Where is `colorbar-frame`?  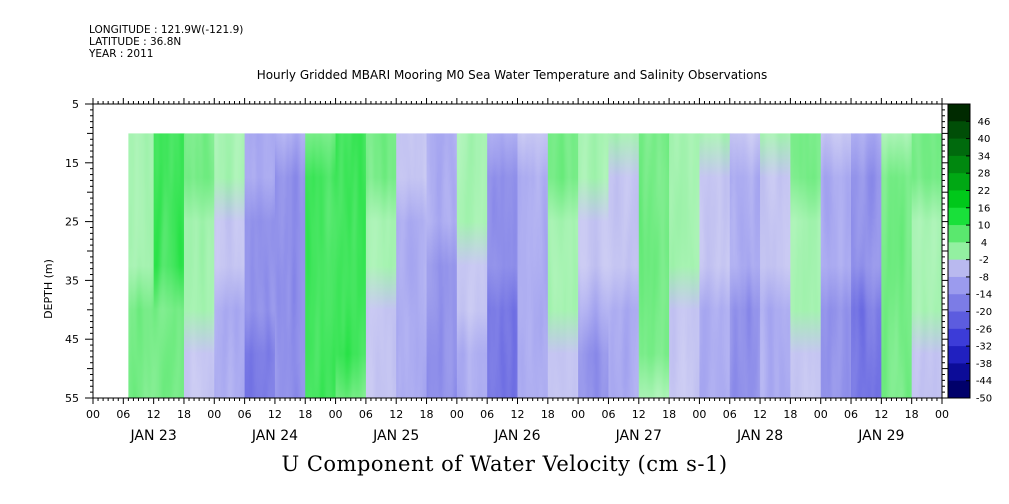 colorbar-frame is located at coordinates (959, 251).